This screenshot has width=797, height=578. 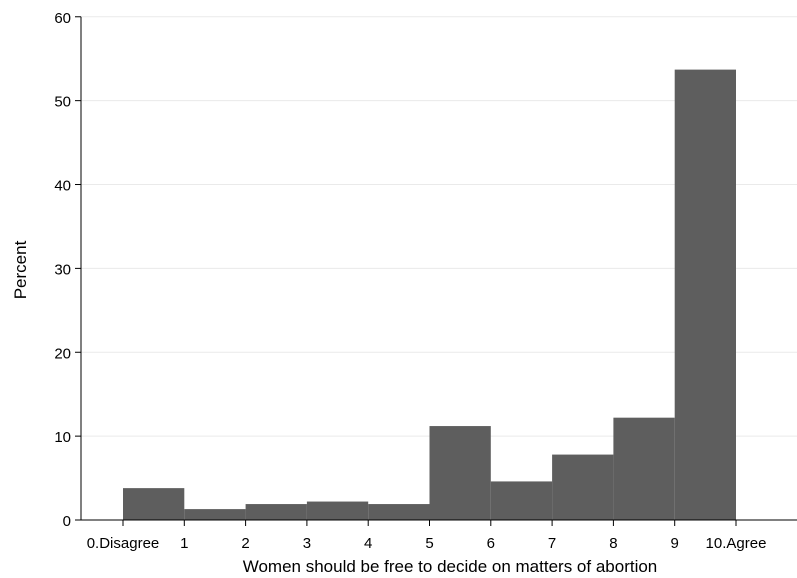 What do you see at coordinates (62, 269) in the screenshot?
I see `y-tick-label: 30` at bounding box center [62, 269].